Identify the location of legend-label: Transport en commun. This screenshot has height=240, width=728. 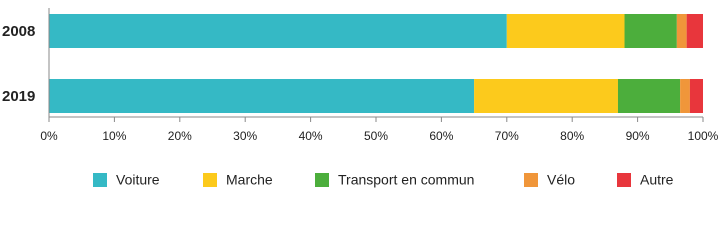
(406, 180).